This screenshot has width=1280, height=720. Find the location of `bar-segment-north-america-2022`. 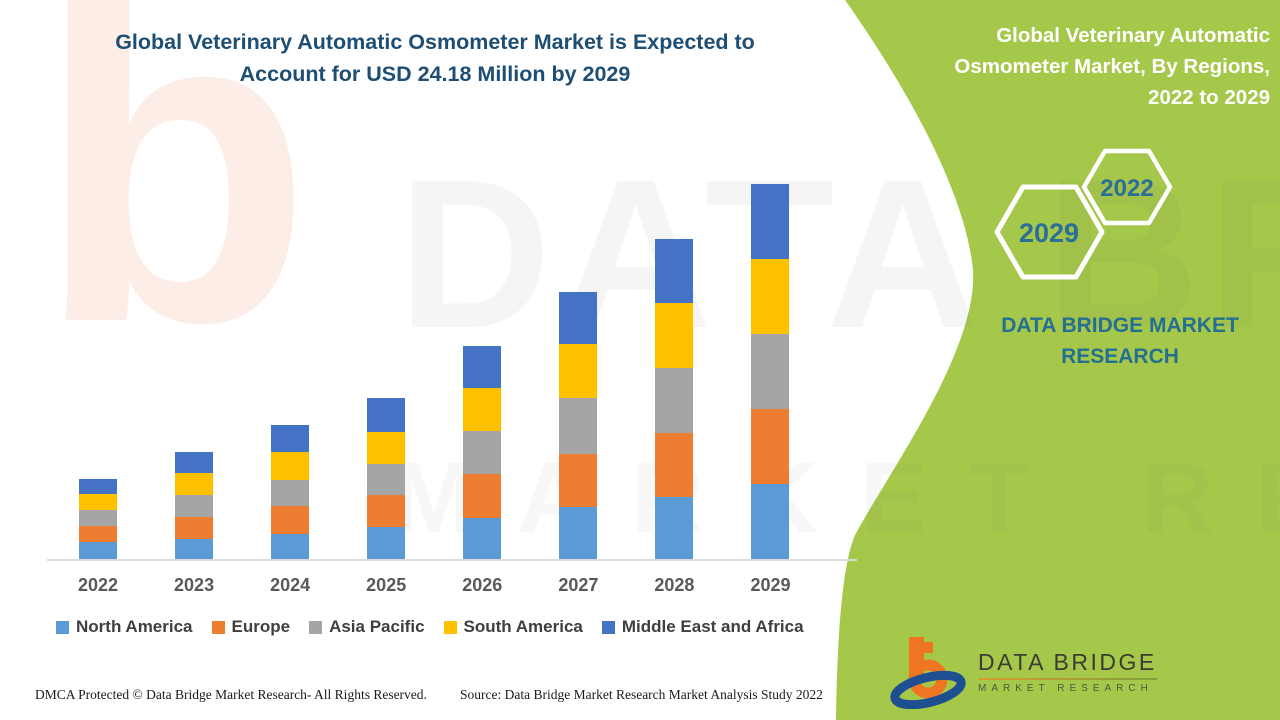

bar-segment-north-america-2022 is located at coordinates (98, 550).